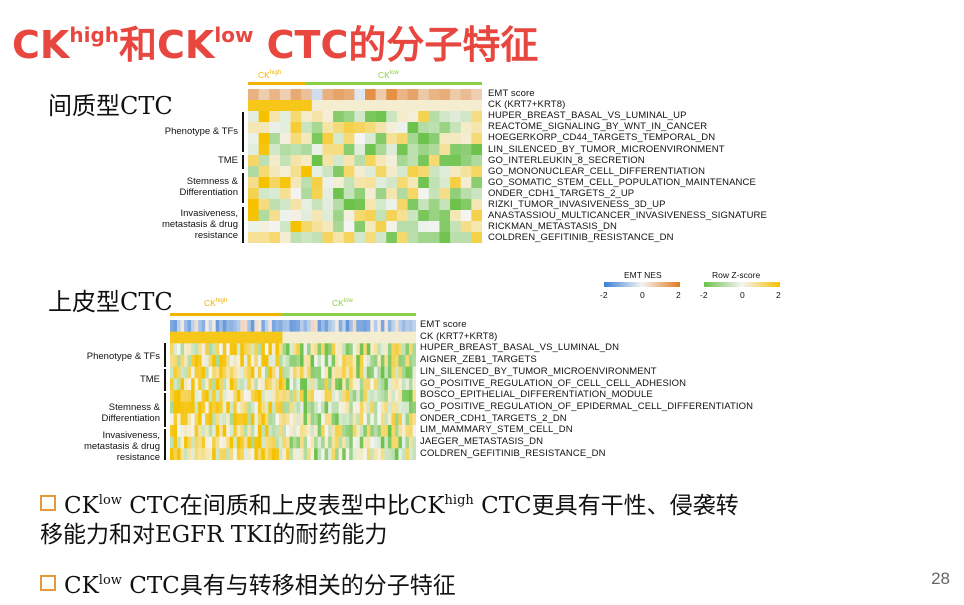 The width and height of the screenshot is (964, 605). Describe the element at coordinates (388, 75) in the screenshot. I see `ck-low-tag-mes: CKlow` at that location.